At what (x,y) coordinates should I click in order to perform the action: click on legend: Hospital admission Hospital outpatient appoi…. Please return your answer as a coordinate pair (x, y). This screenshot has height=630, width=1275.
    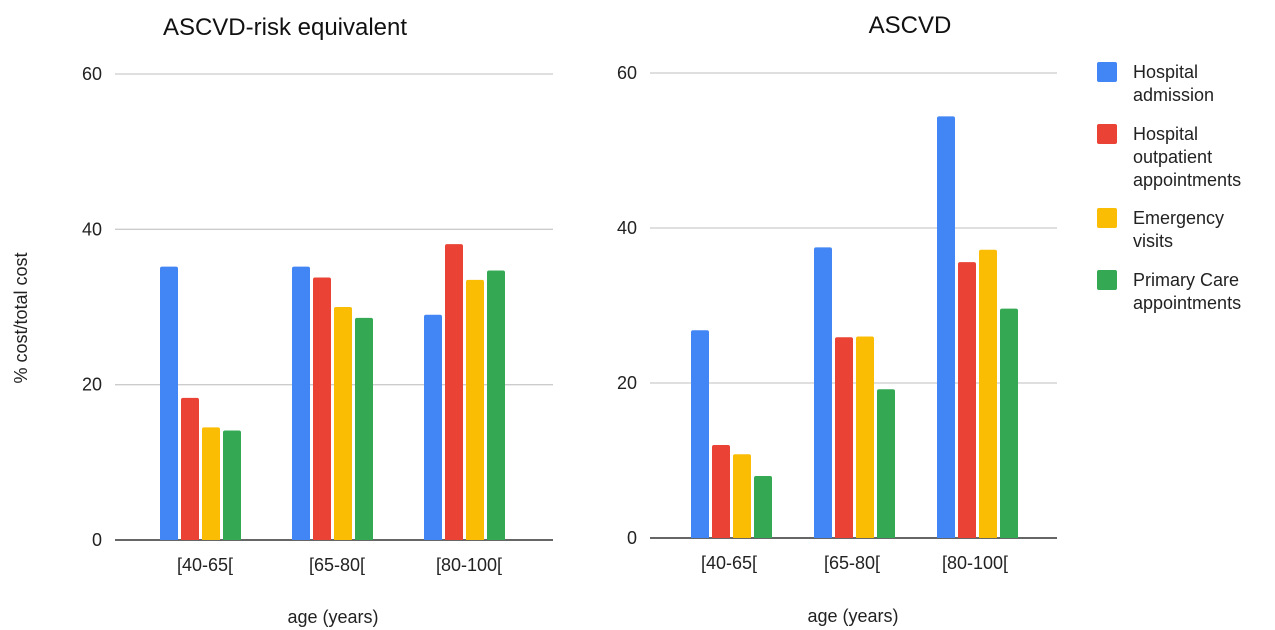
    Looking at the image, I should click on (1169, 187).